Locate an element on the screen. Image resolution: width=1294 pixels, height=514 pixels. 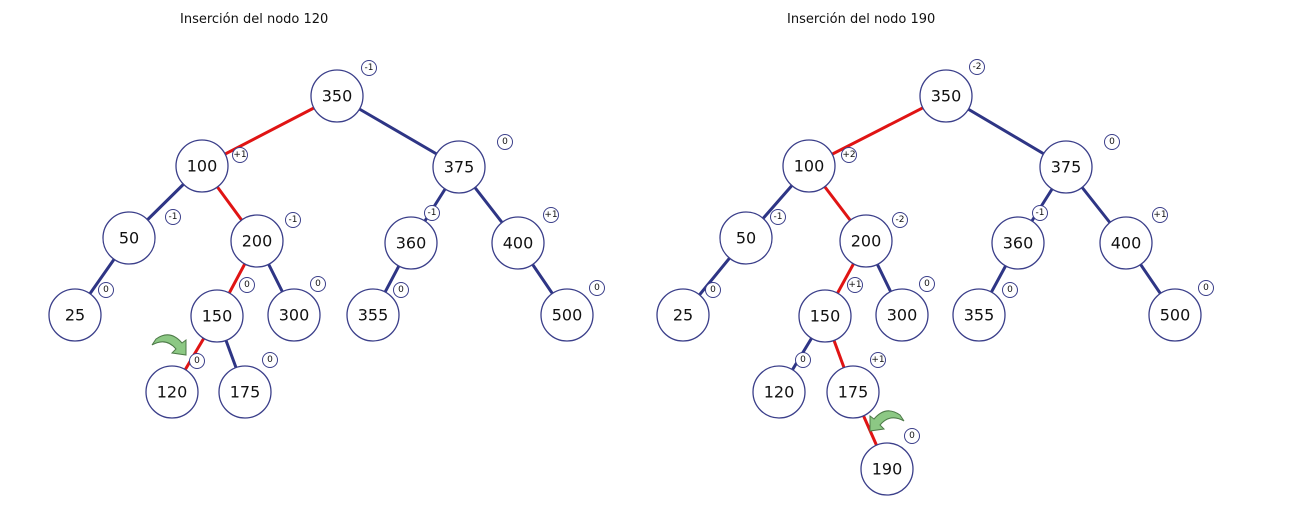
tree-node-350: 350 -2 is located at coordinates (952, 91).